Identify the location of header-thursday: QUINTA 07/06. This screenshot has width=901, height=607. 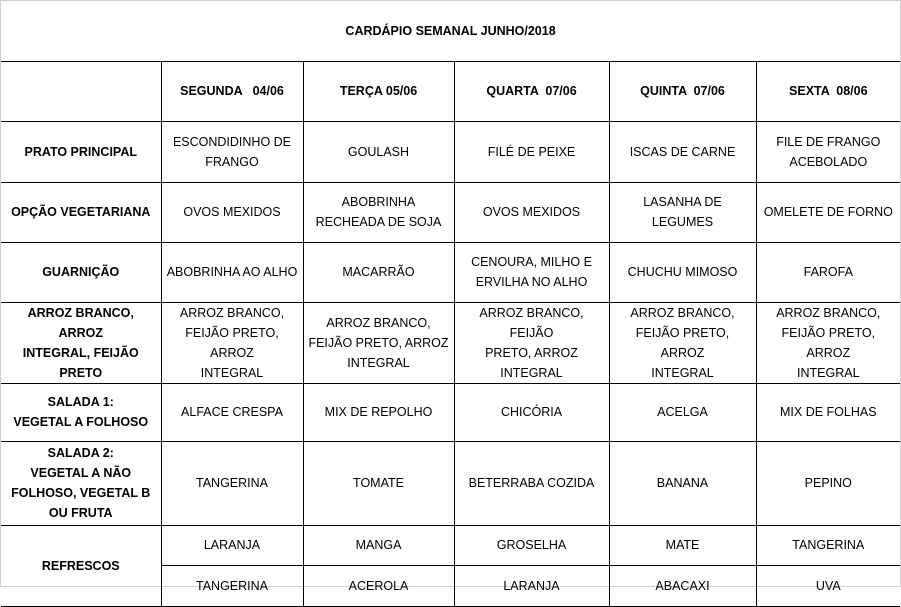
(682, 91).